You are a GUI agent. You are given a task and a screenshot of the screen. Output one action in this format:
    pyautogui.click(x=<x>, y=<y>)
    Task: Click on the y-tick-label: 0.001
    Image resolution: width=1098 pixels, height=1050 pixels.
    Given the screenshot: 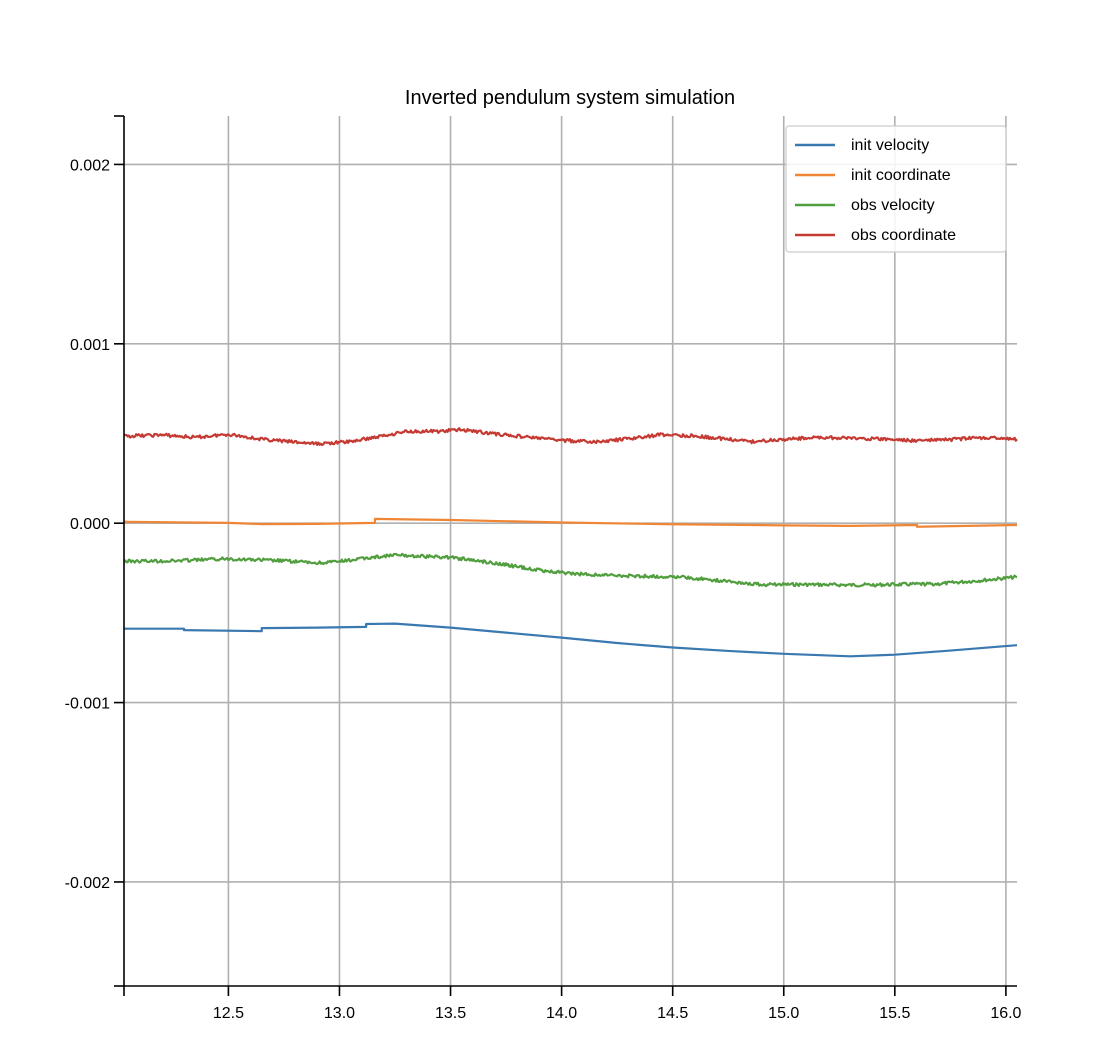 What is the action you would take?
    pyautogui.click(x=90, y=345)
    